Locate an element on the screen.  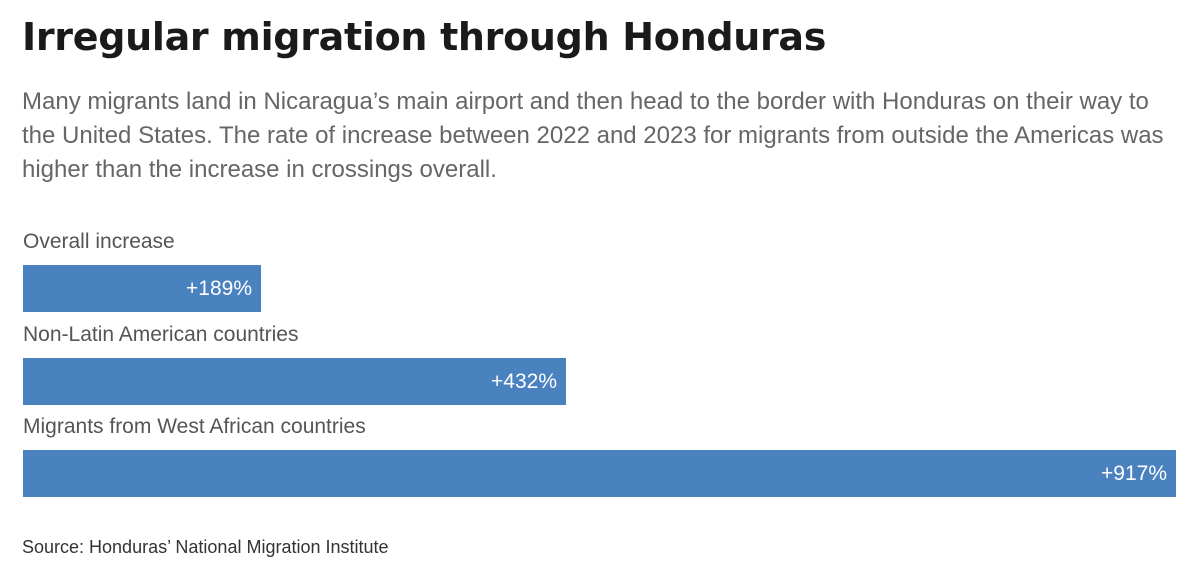
category-label: Overall increase is located at coordinates (99, 241).